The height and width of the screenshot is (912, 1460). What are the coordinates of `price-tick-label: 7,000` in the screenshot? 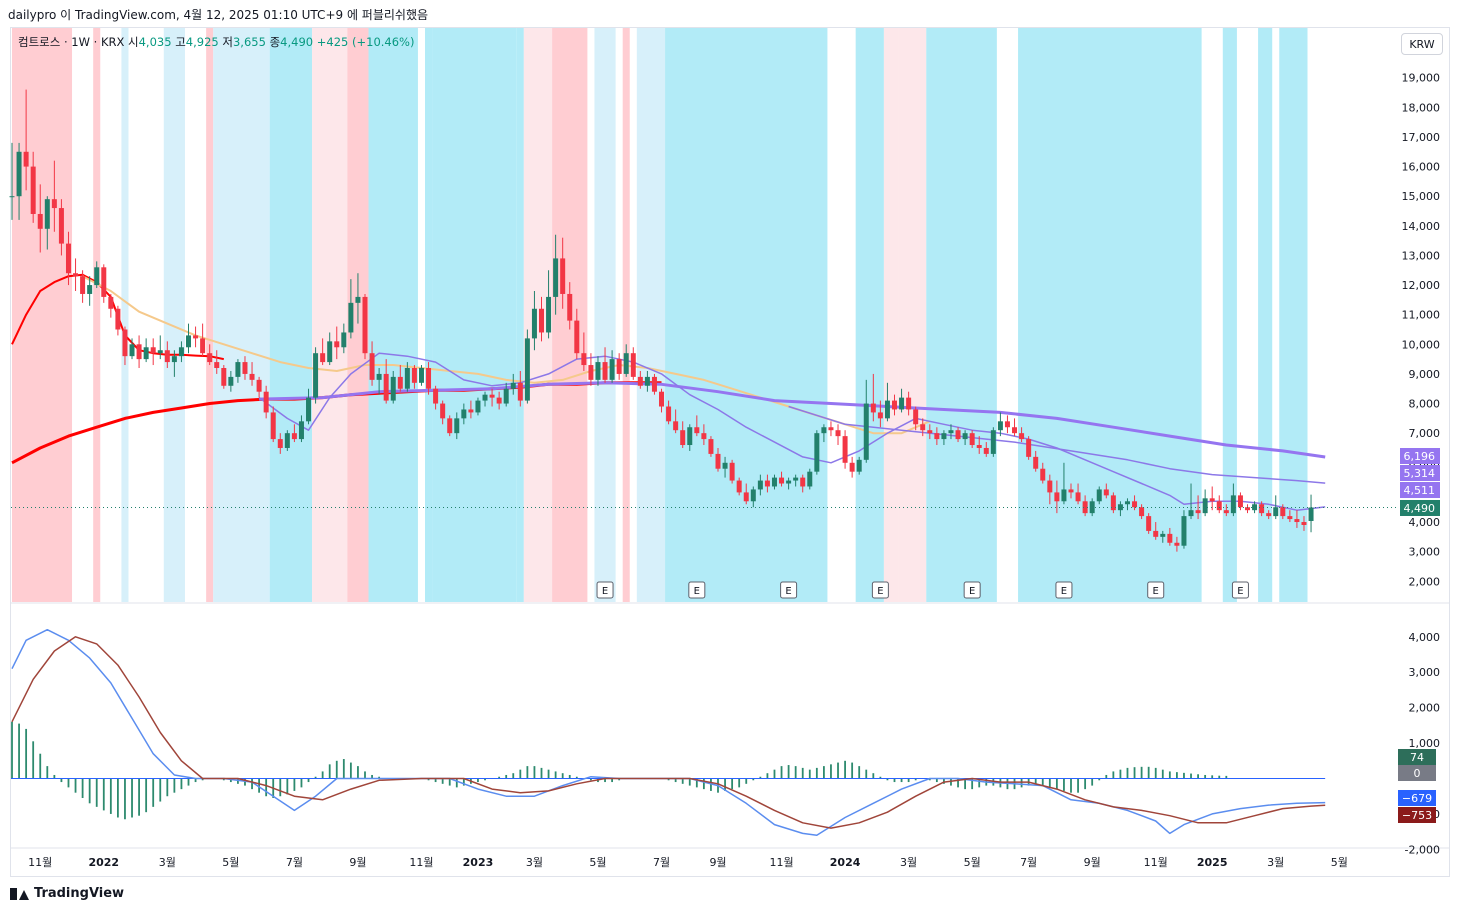 It's located at (1425, 433).